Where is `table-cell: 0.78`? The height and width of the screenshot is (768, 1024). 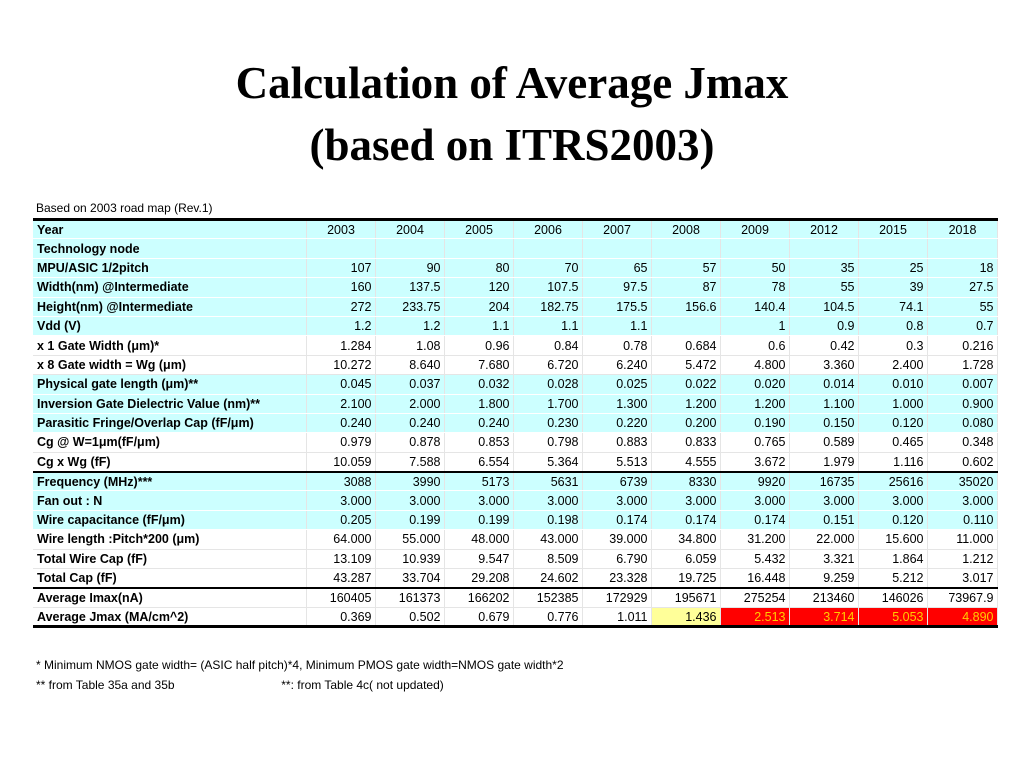 table-cell: 0.78 is located at coordinates (617, 345).